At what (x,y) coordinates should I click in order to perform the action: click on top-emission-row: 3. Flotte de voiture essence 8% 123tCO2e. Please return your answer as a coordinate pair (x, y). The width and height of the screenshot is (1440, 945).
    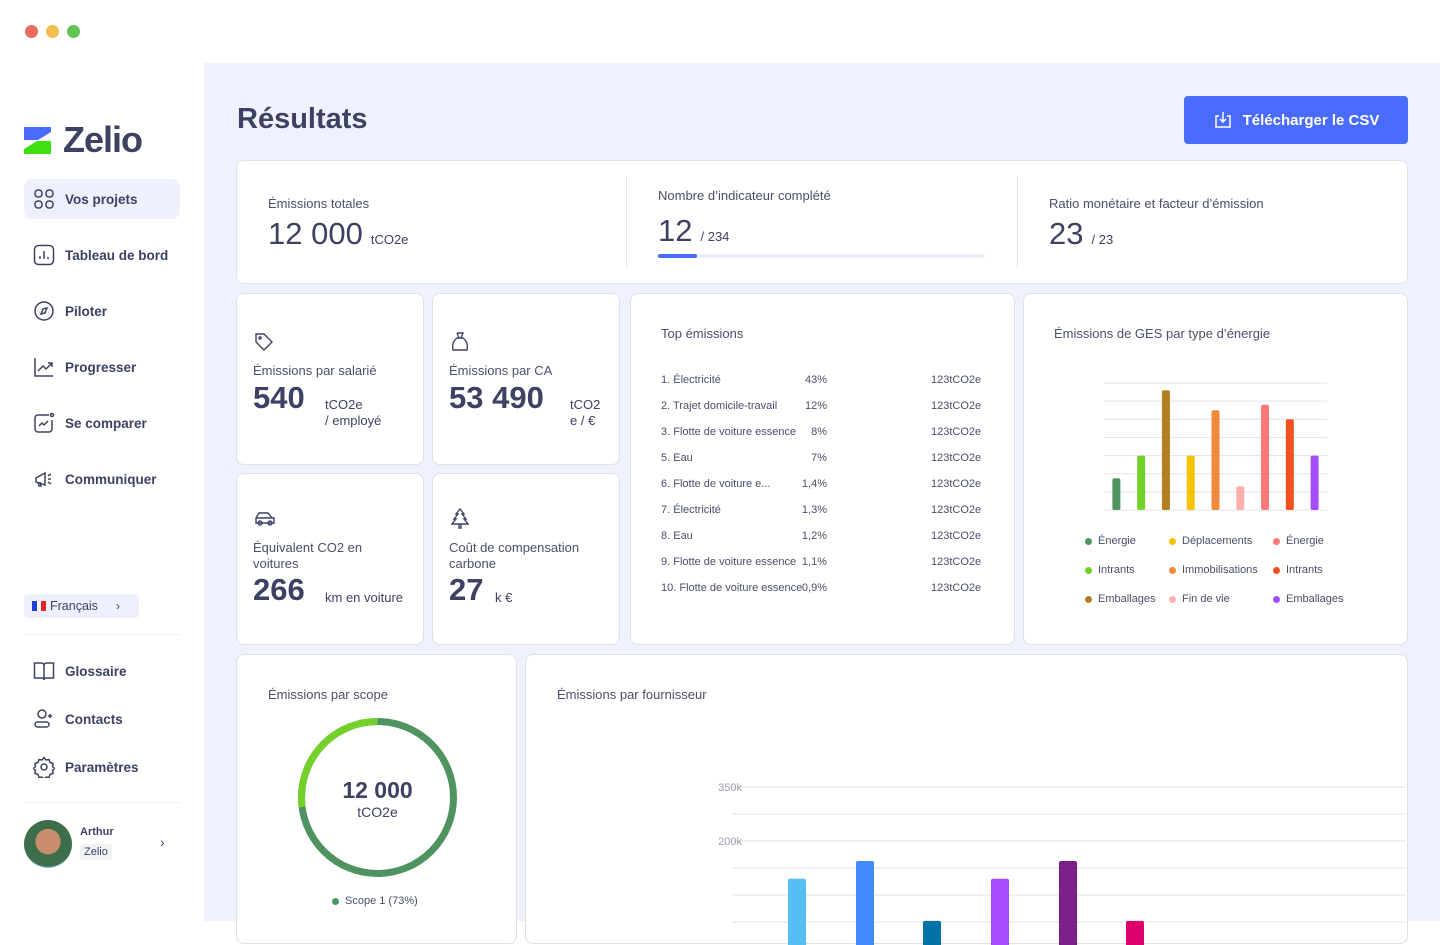
    Looking at the image, I should click on (826, 433).